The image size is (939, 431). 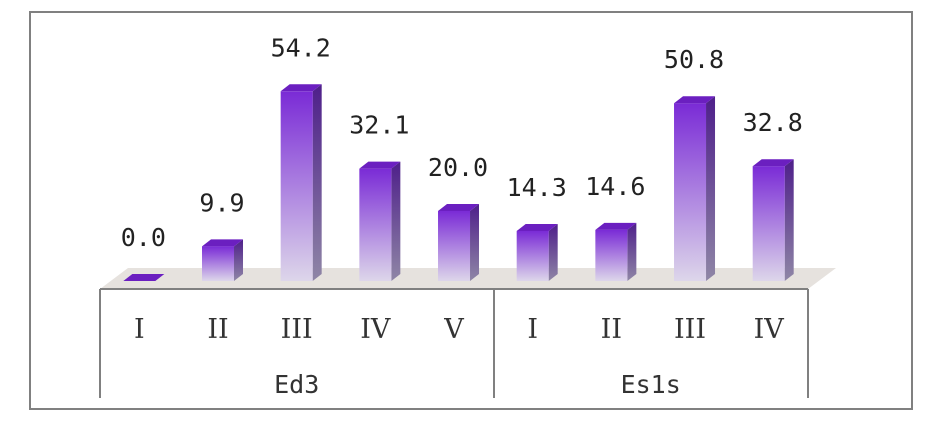 I want to click on value-label-0-1: 9.9, so click(x=221, y=202).